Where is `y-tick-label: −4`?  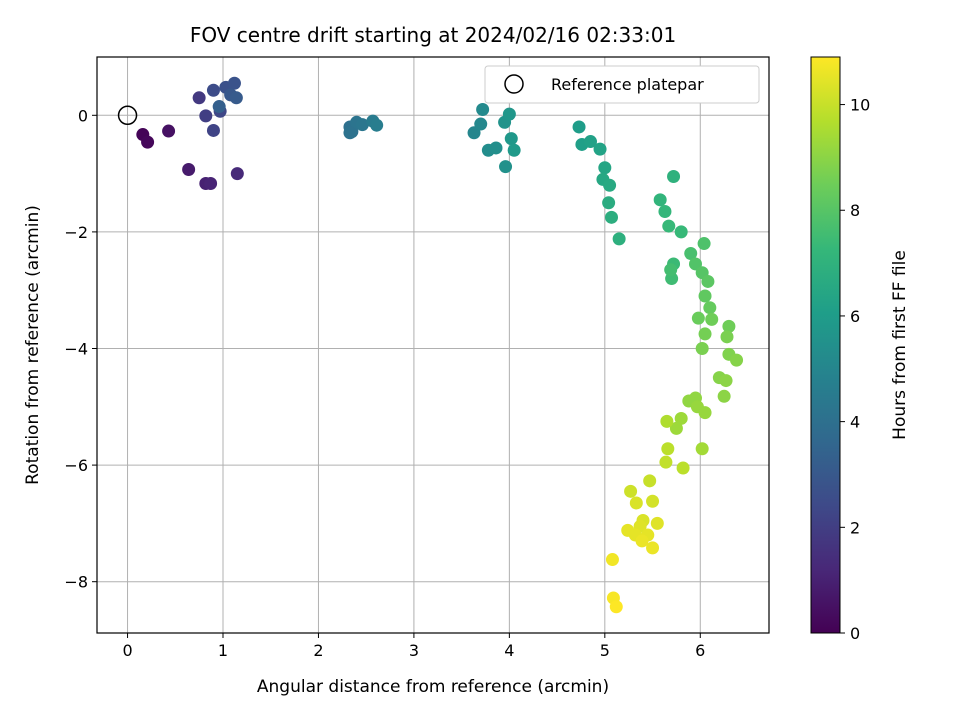
y-tick-label: −4 is located at coordinates (76, 348).